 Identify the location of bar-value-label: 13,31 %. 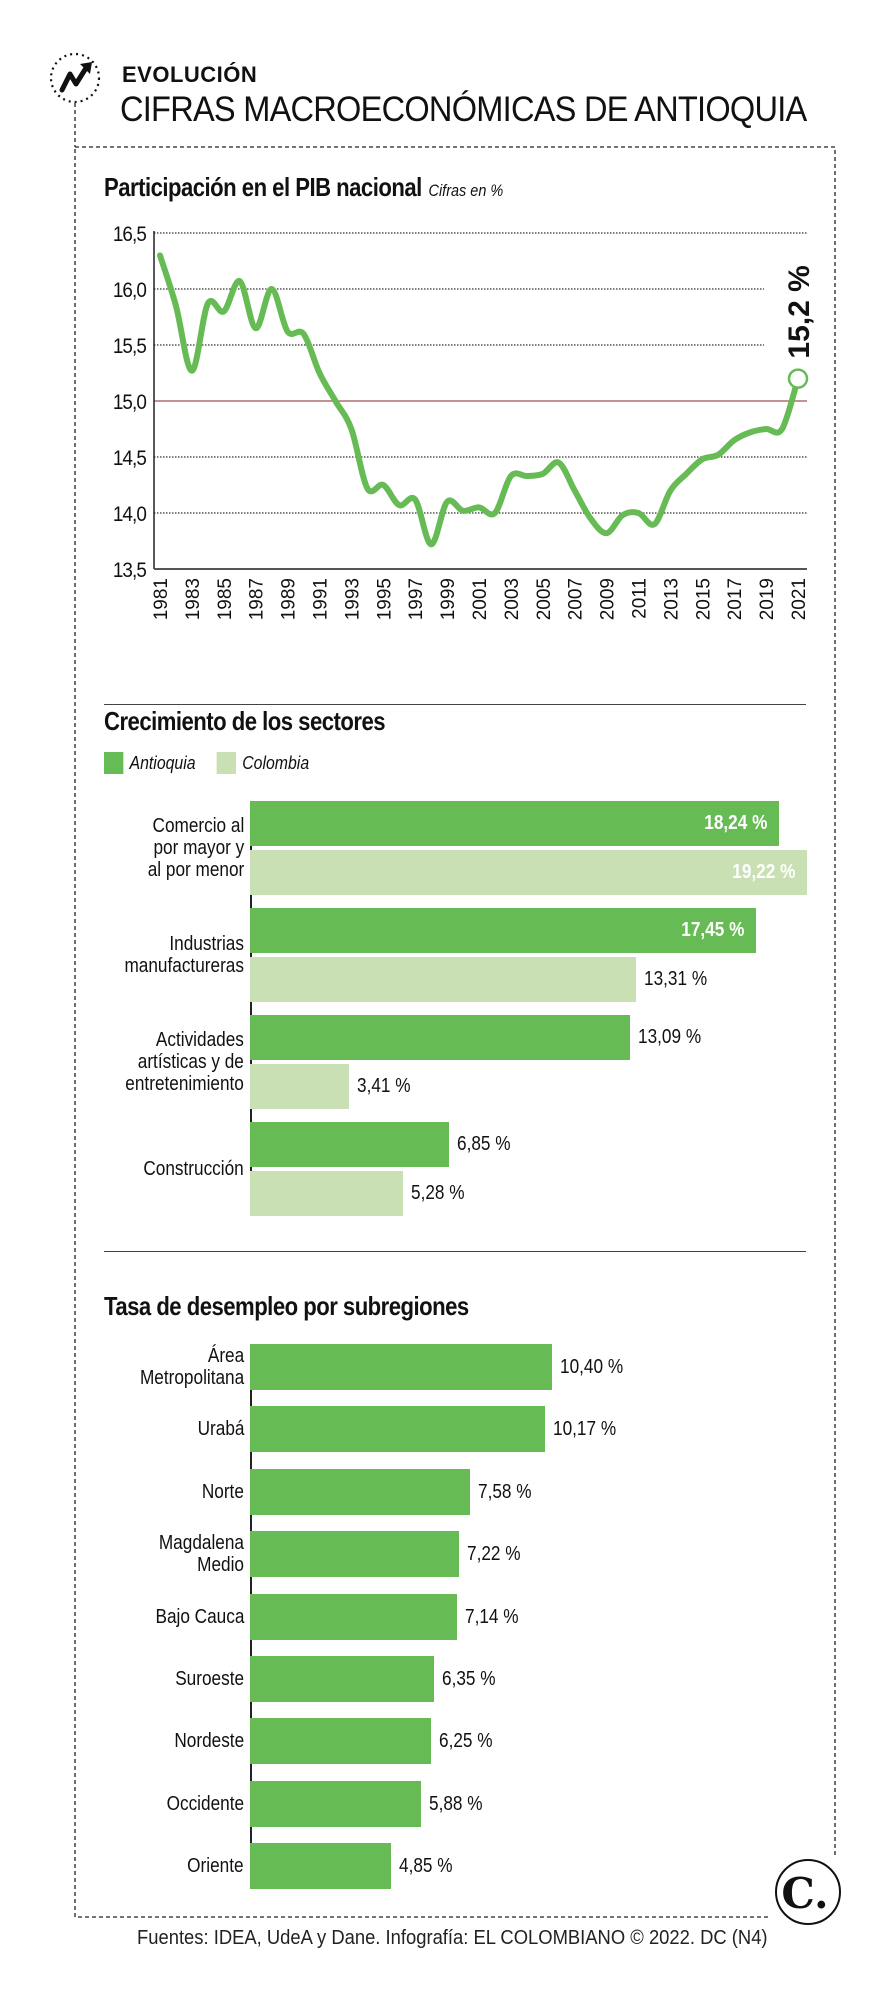
(675, 979).